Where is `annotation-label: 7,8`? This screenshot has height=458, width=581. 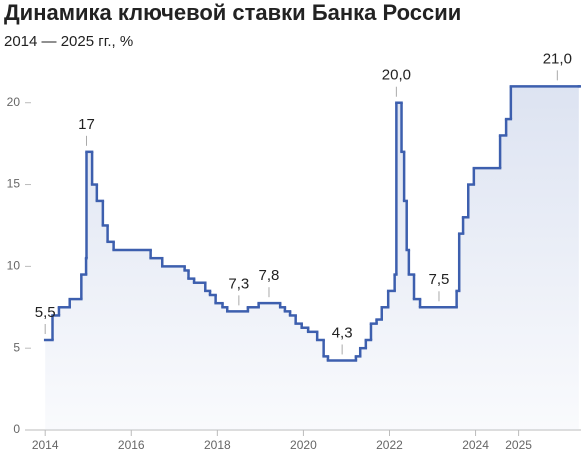
annotation-label: 7,8 is located at coordinates (269, 275).